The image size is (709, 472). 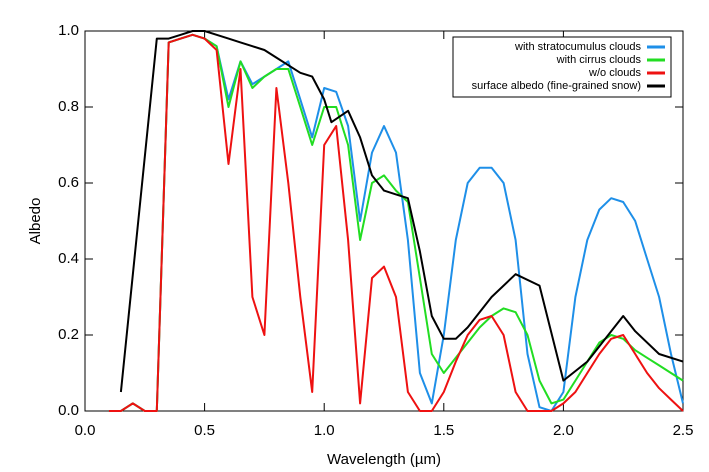 What do you see at coordinates (68, 334) in the screenshot?
I see `y-tick-label: 0.2` at bounding box center [68, 334].